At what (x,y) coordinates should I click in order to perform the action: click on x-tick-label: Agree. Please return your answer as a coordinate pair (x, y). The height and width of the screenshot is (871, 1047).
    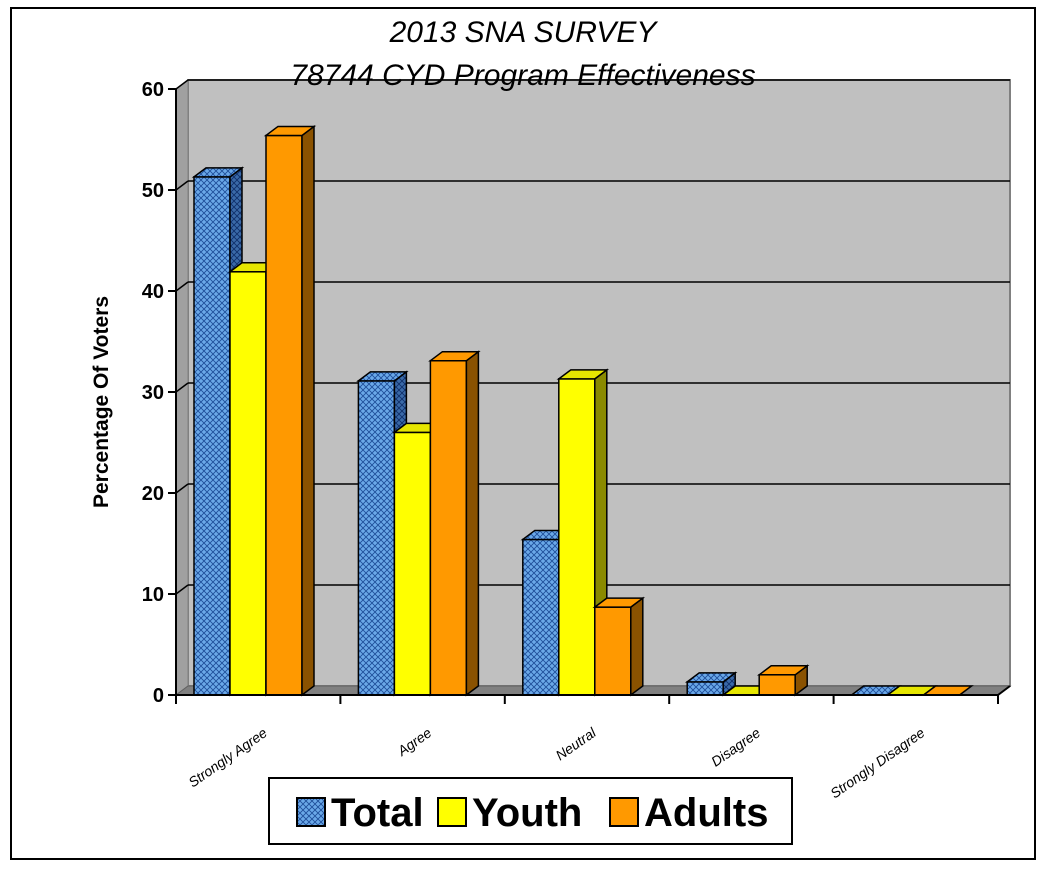
    Looking at the image, I should click on (414, 741).